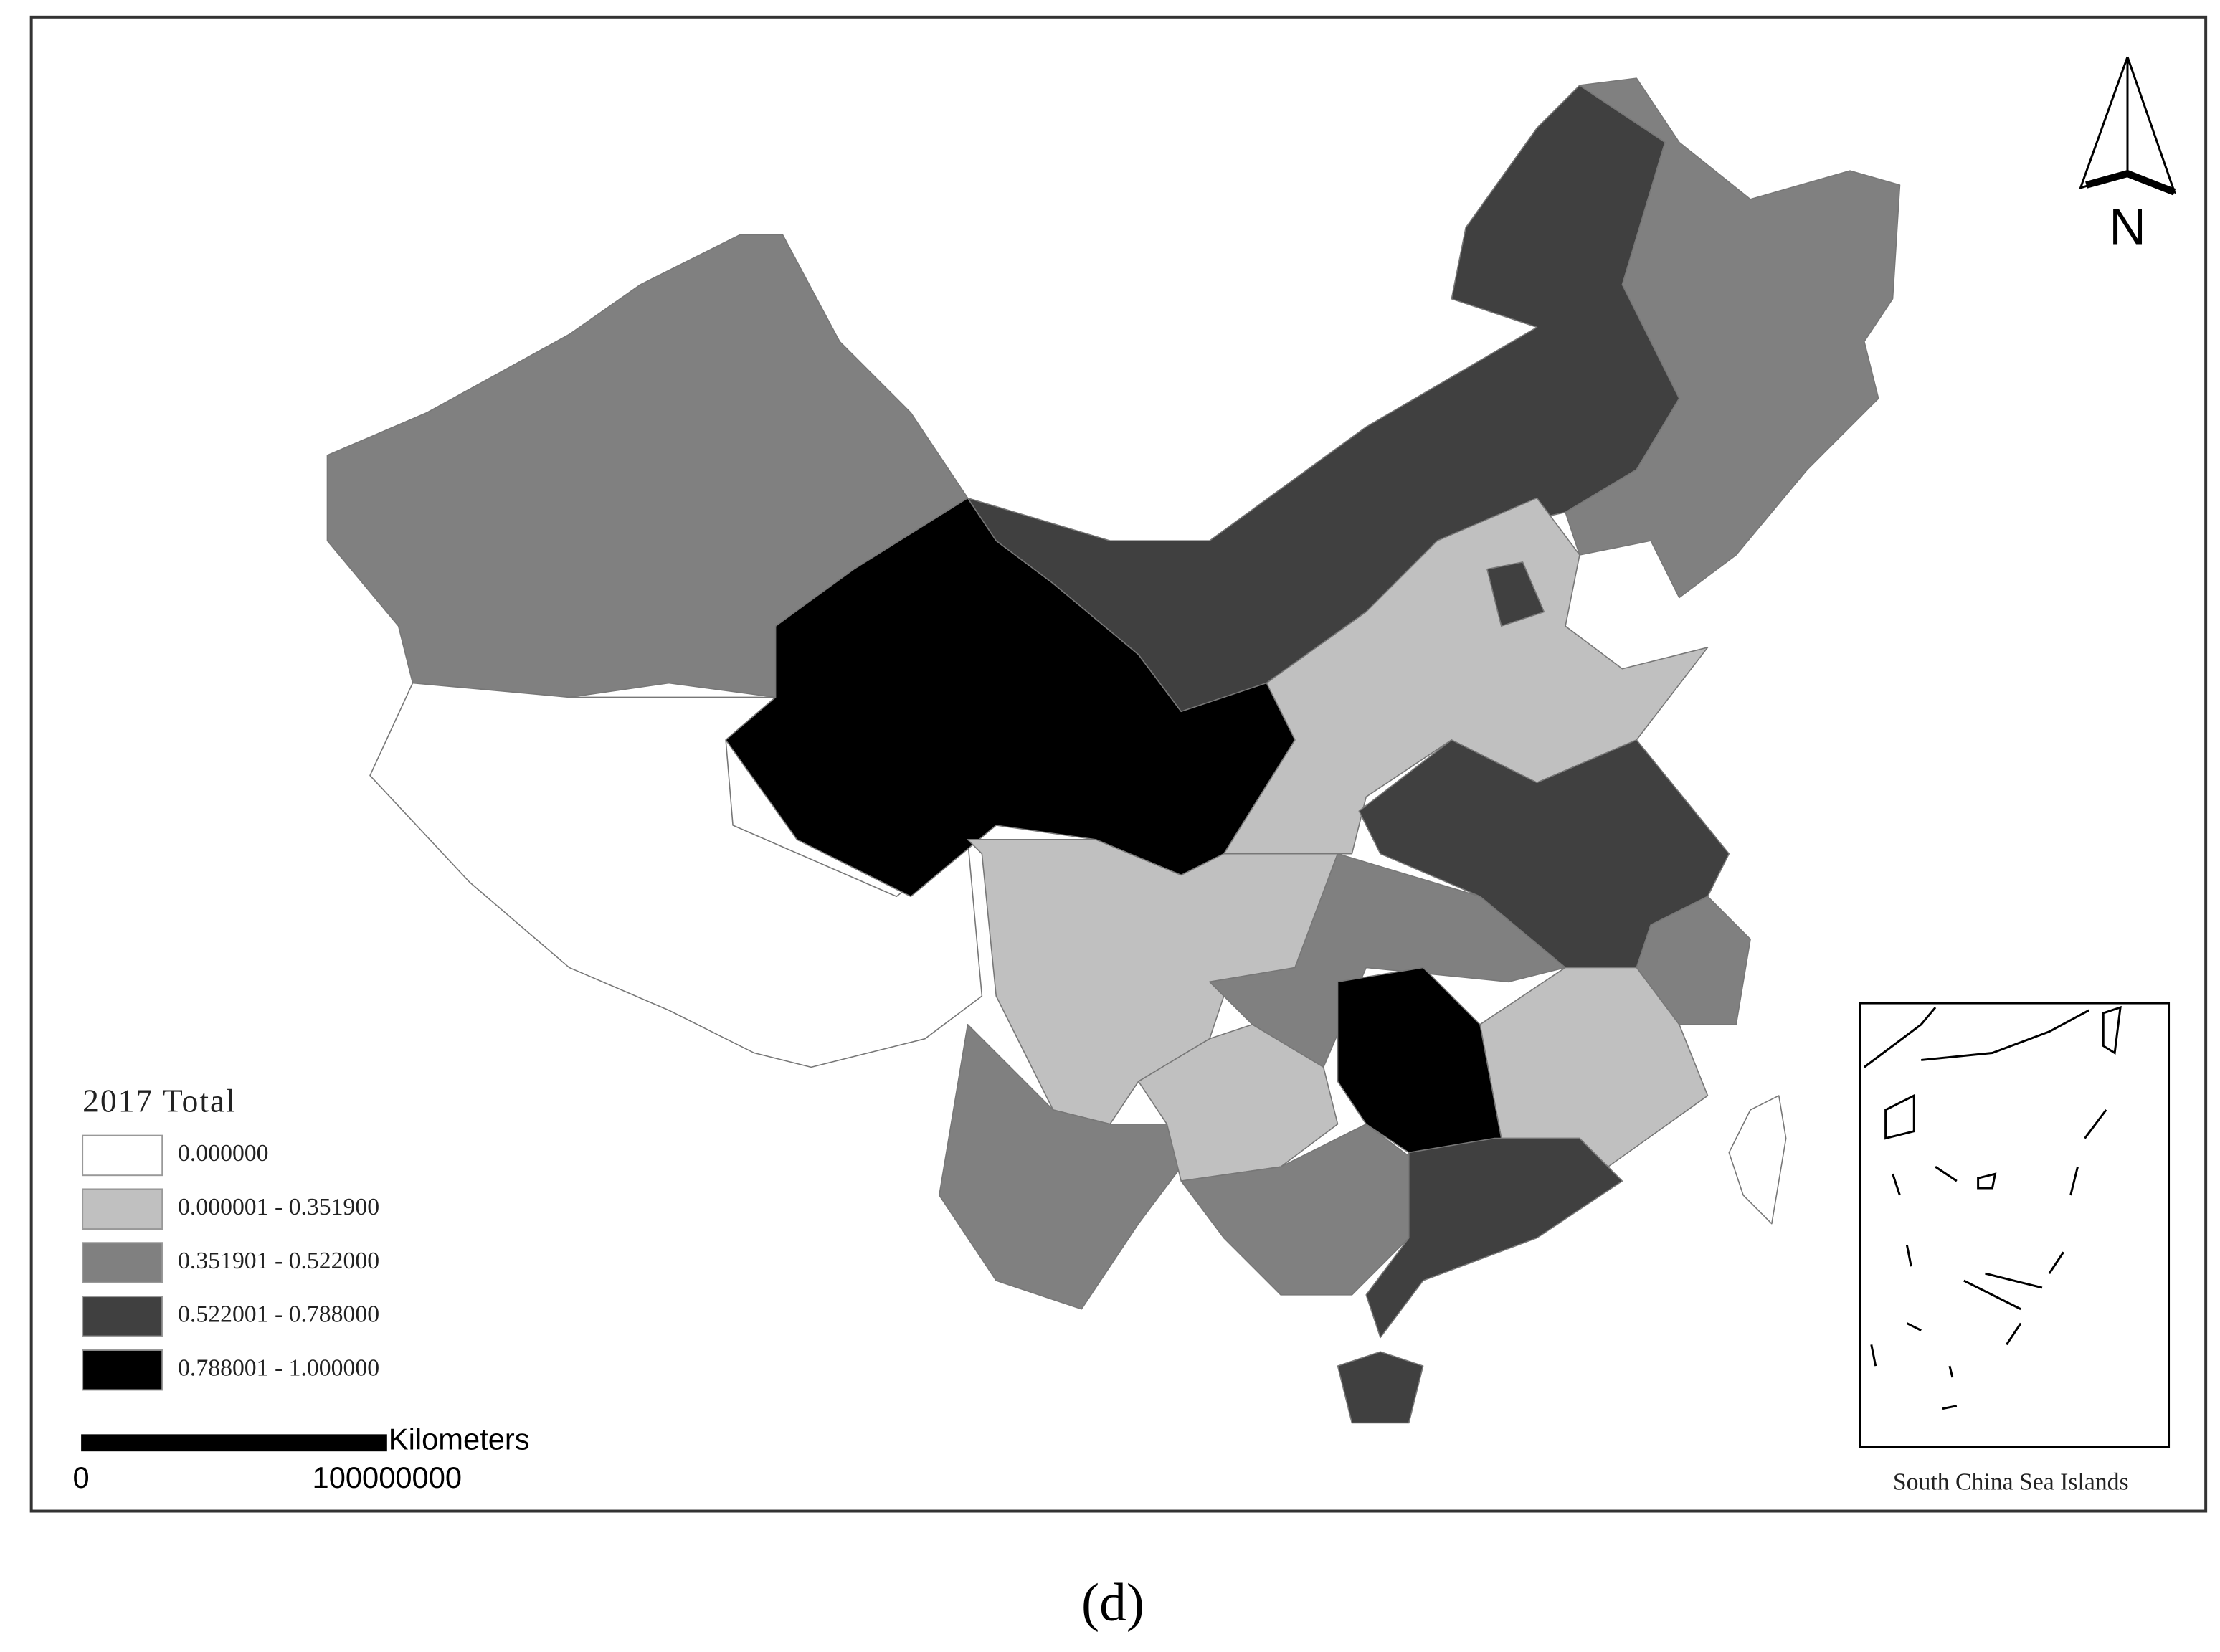 The width and height of the screenshot is (2220, 1652). I want to click on inset: South China Sea Islands, so click(2015, 1249).